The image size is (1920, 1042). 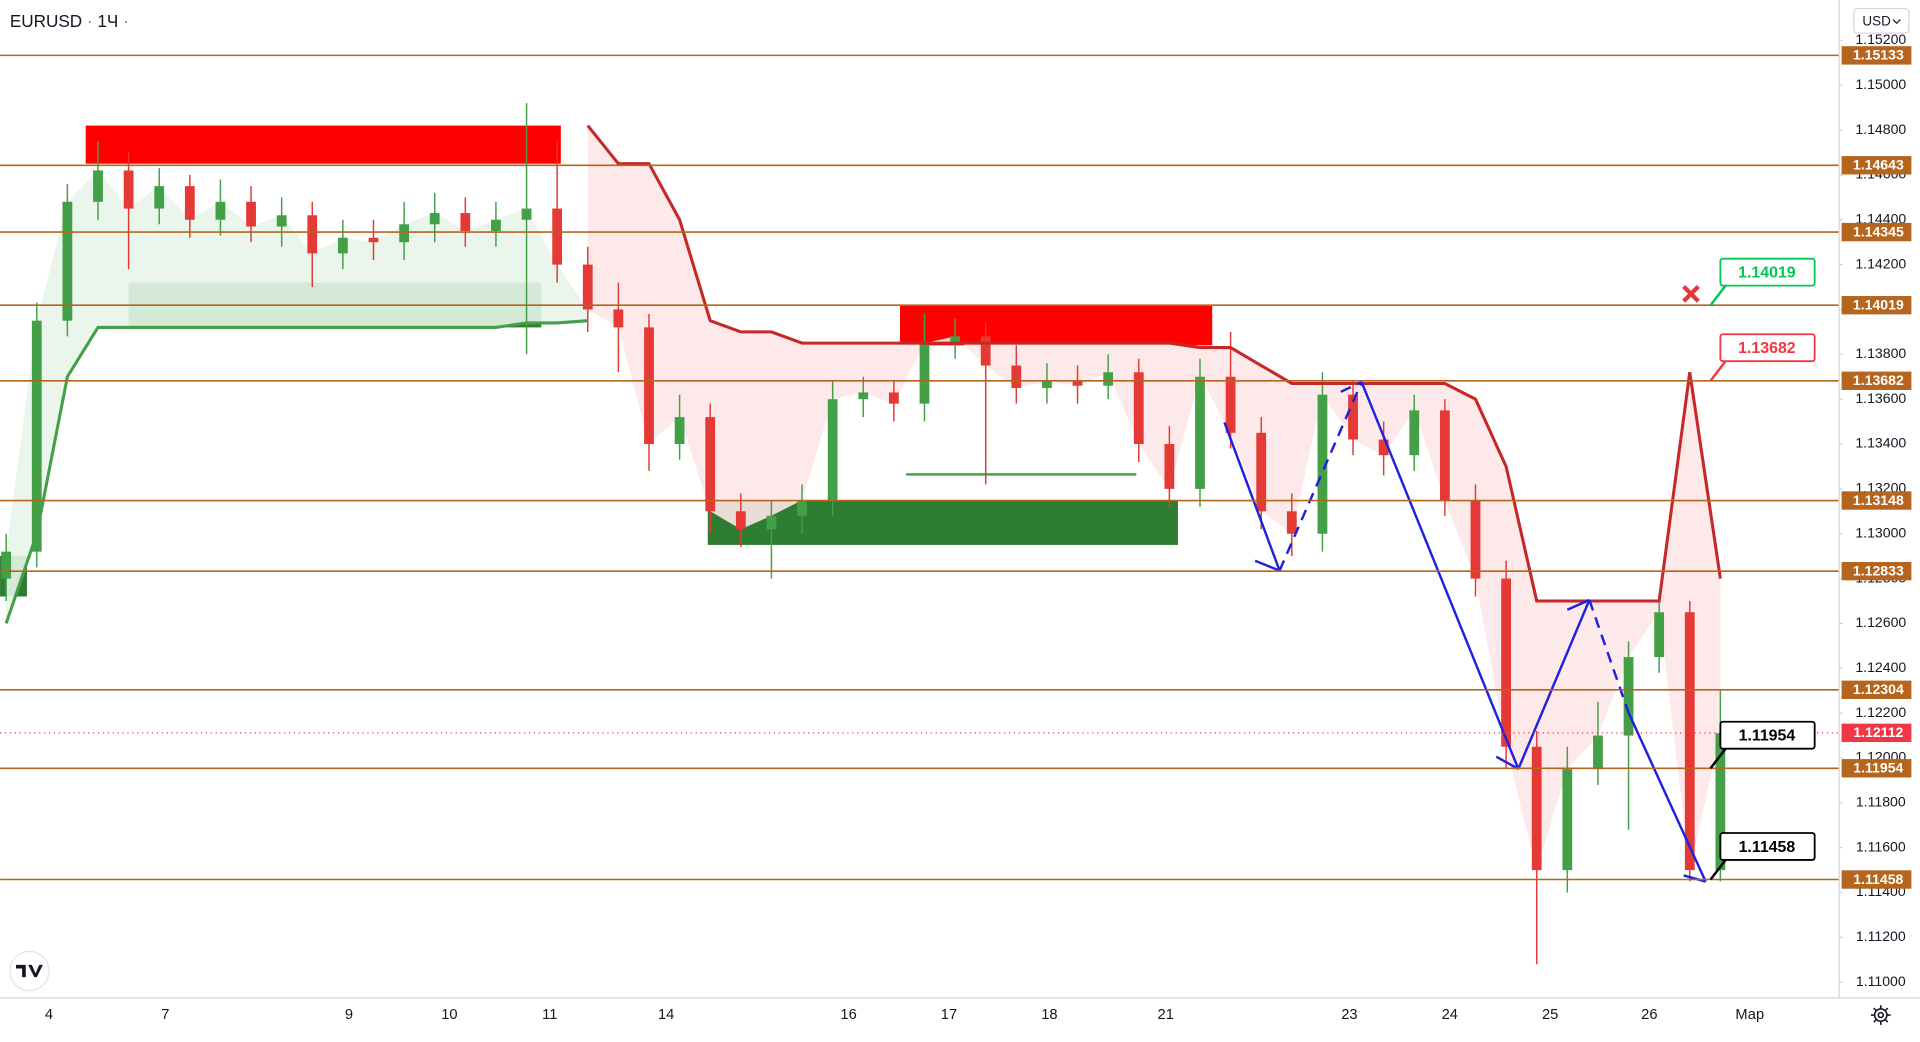 What do you see at coordinates (848, 1015) in the screenshot?
I see `x-tick-label: 16` at bounding box center [848, 1015].